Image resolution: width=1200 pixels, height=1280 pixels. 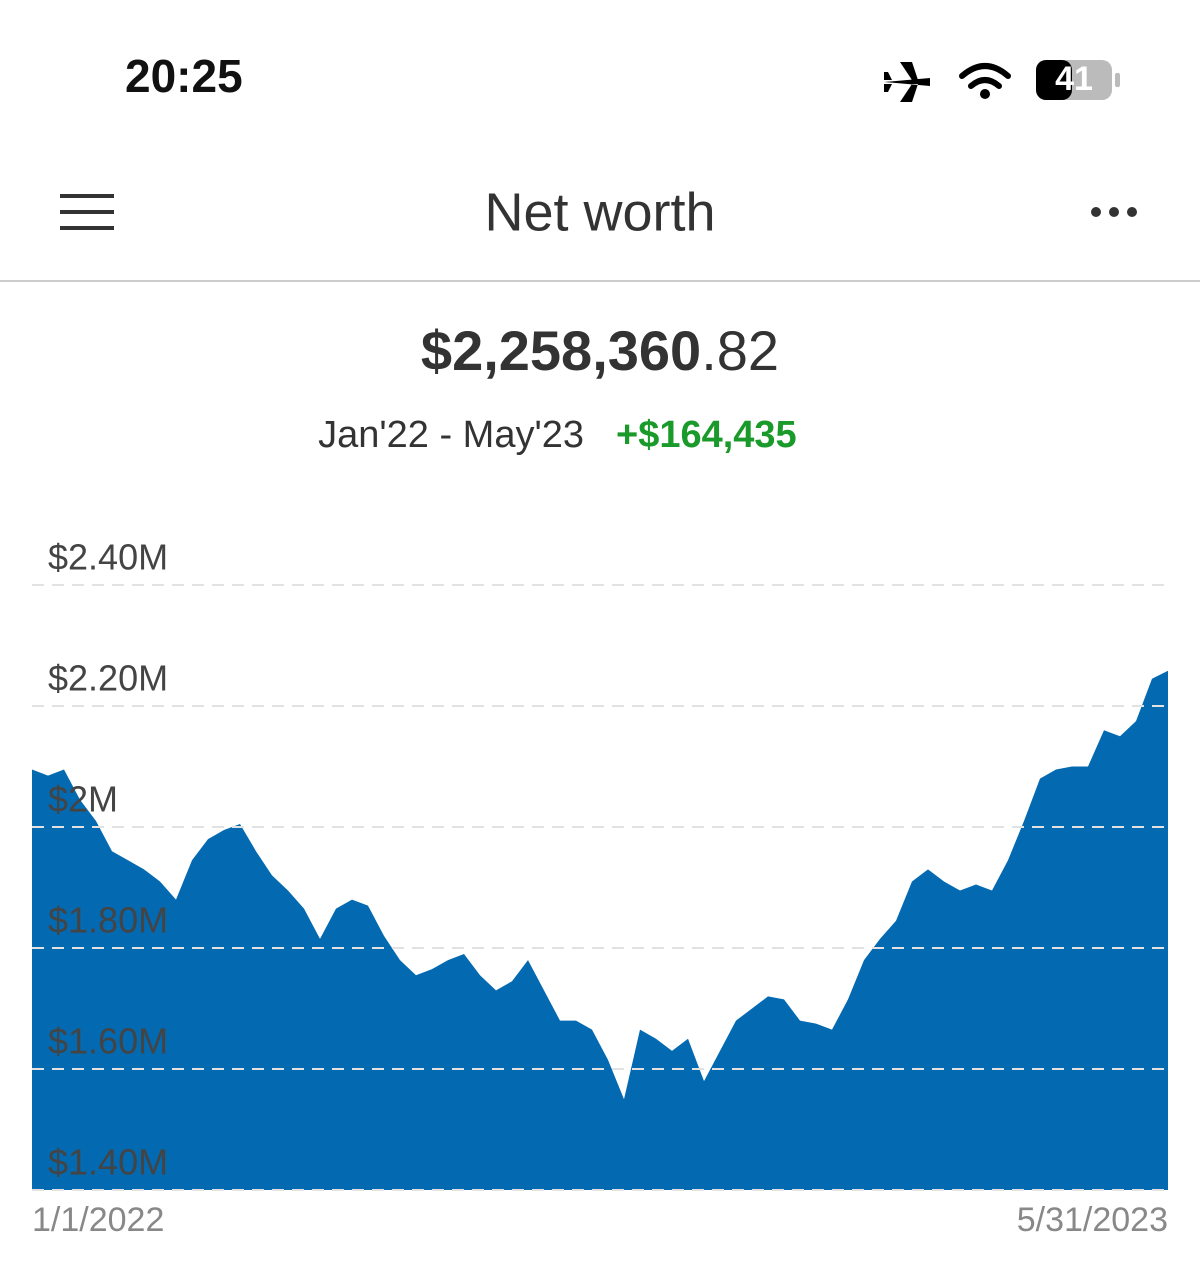 What do you see at coordinates (83, 799) in the screenshot?
I see `y-tick-label: $2M` at bounding box center [83, 799].